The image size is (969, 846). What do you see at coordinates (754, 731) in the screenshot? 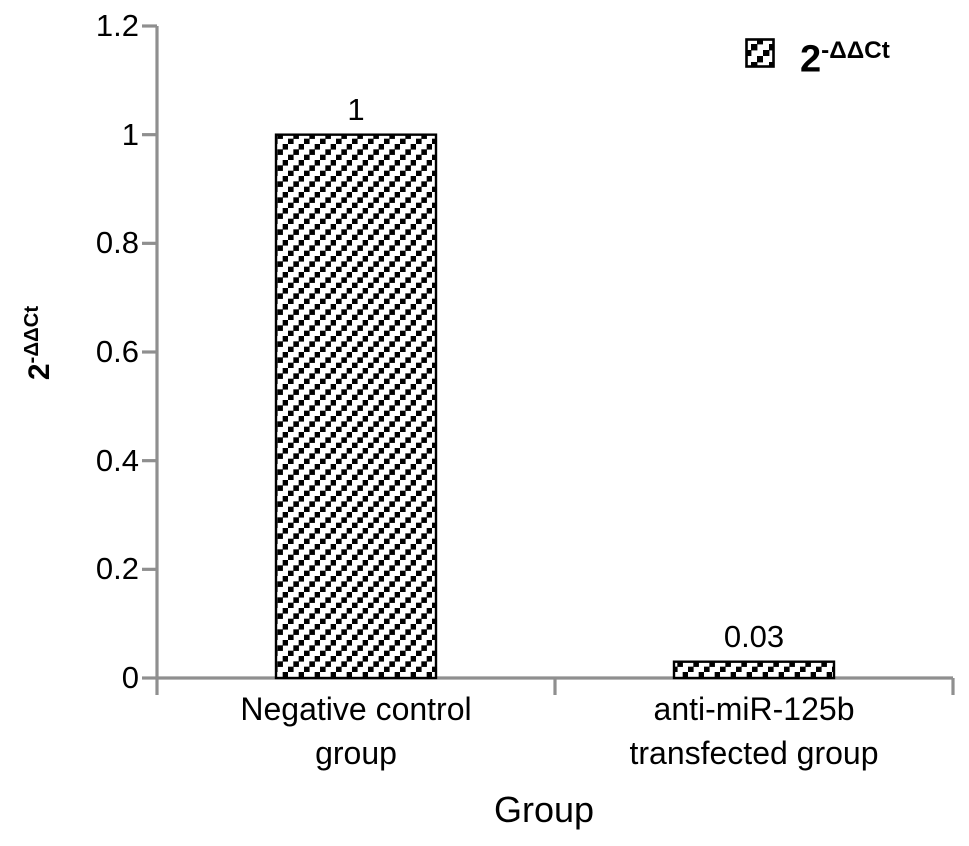
I see `x-category-label: anti-miR-125b transfected group` at bounding box center [754, 731].